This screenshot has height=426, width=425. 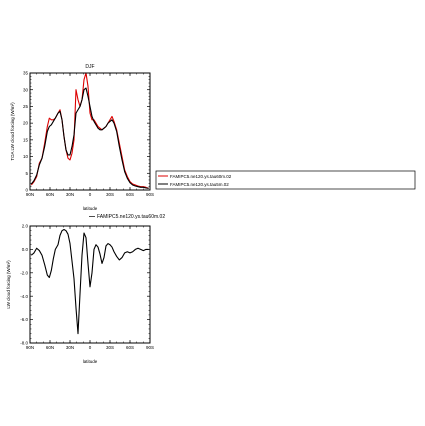 I want to click on top-series-group, so click(x=89, y=130).